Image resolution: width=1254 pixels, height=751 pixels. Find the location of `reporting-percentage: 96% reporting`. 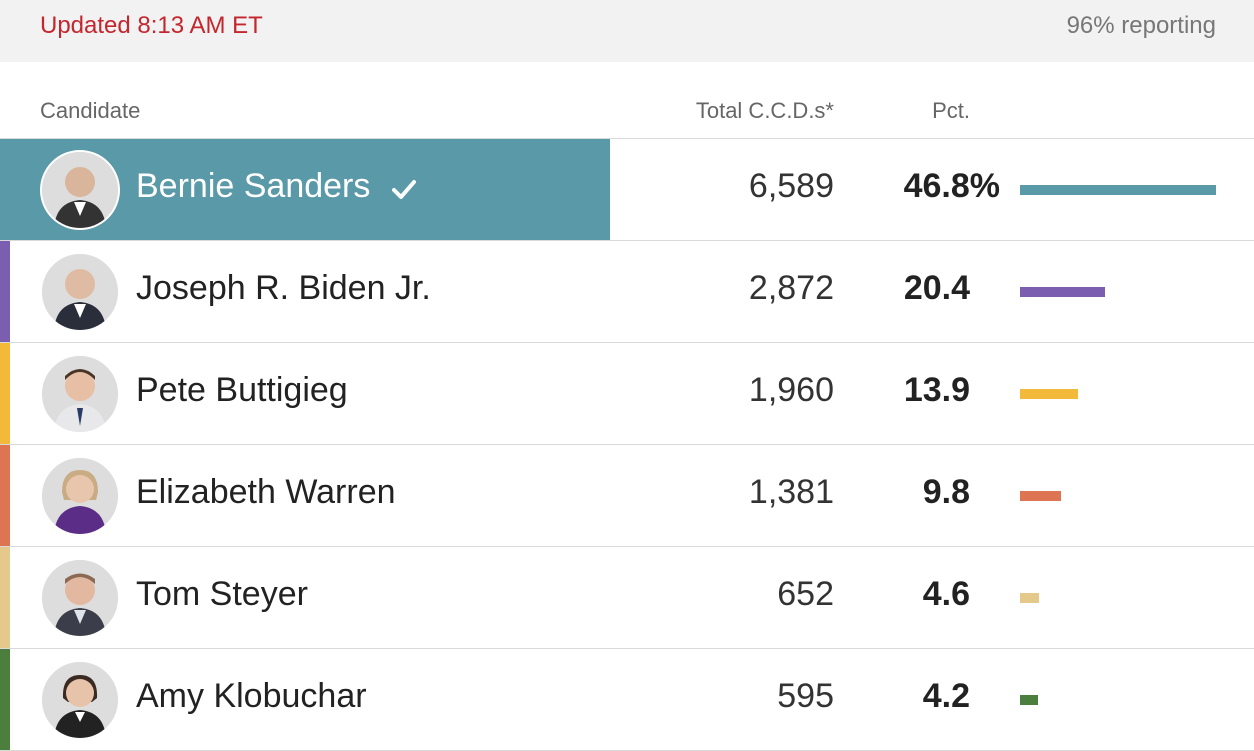

reporting-percentage: 96% reporting is located at coordinates (1141, 25).